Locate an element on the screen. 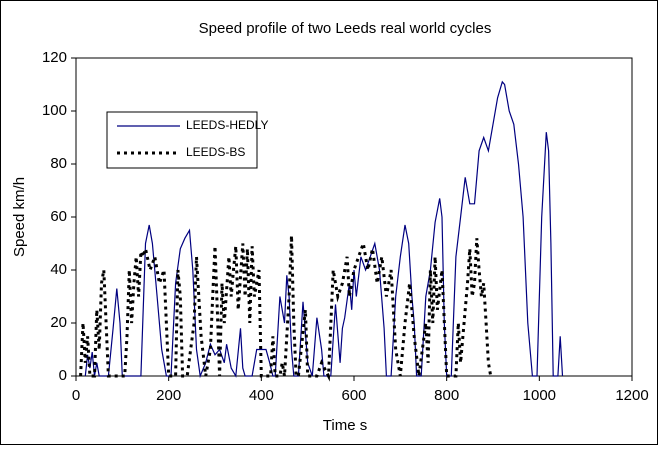 This screenshot has width=658, height=450. legend-label: LEEDS-BS is located at coordinates (215, 152).